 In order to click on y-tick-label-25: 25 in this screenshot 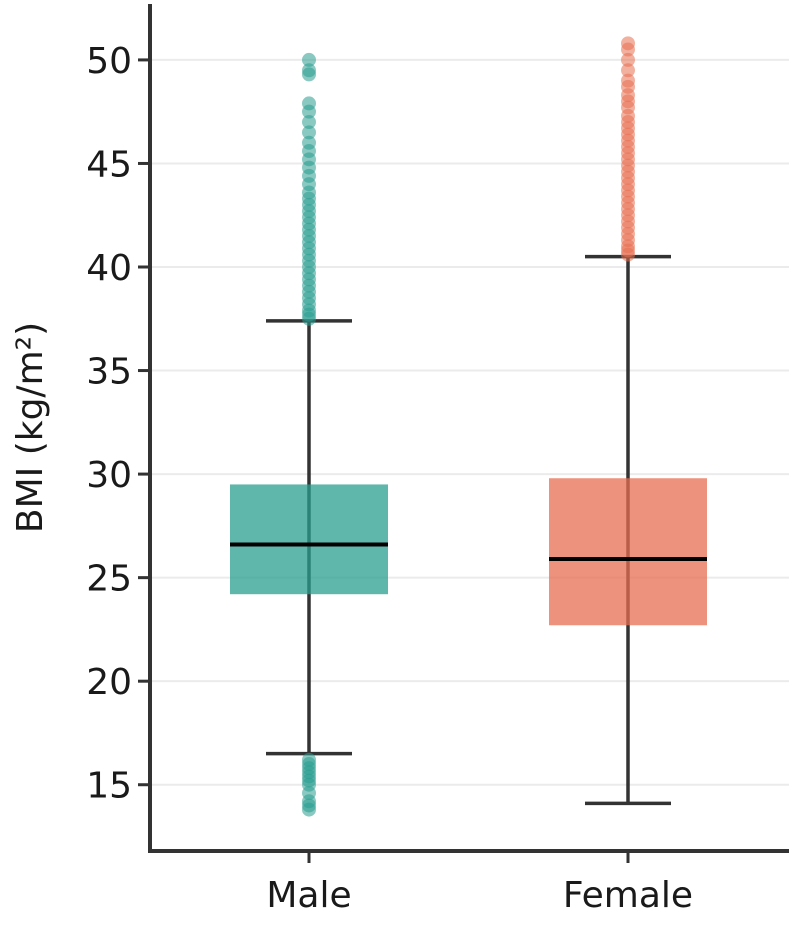, I will do `click(109, 579)`.